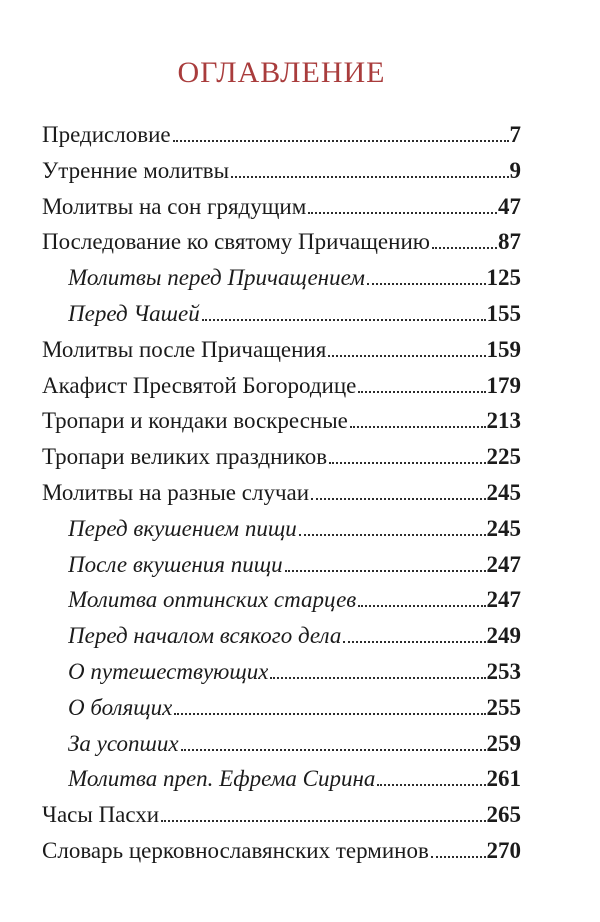  I want to click on toc-entry: Молитвы перед Причащением 125, so click(281, 278).